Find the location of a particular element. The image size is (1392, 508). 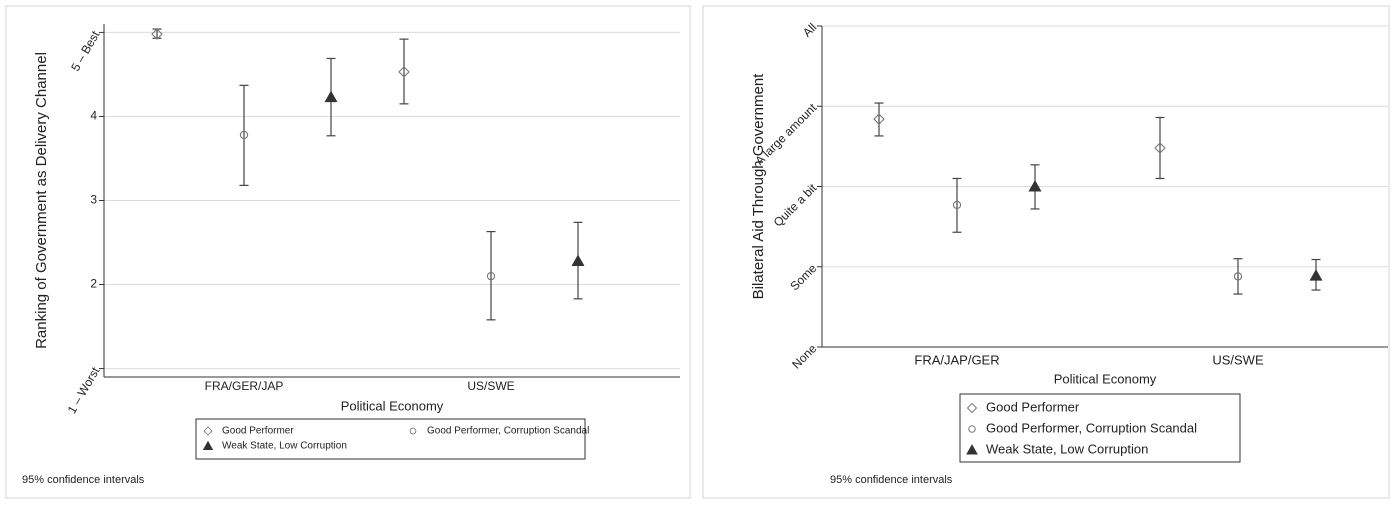

y-tick-label: 4 is located at coordinates (93, 116).